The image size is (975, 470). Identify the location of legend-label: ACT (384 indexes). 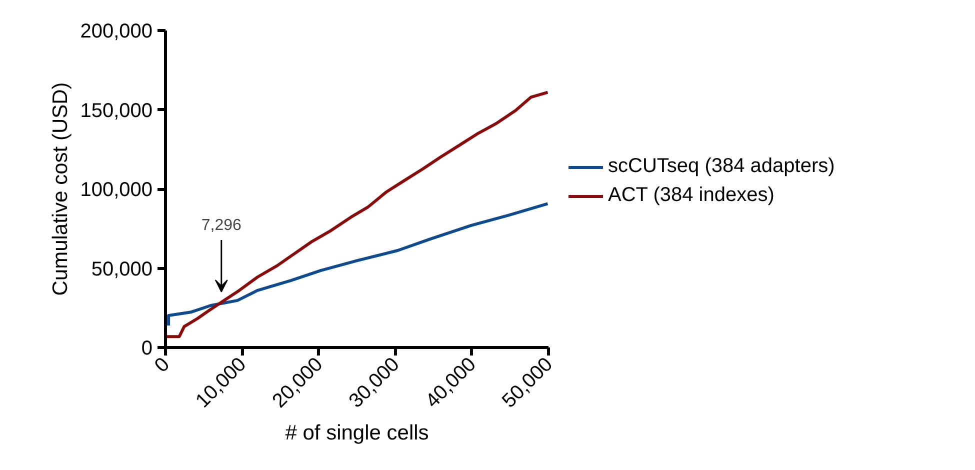
(691, 195).